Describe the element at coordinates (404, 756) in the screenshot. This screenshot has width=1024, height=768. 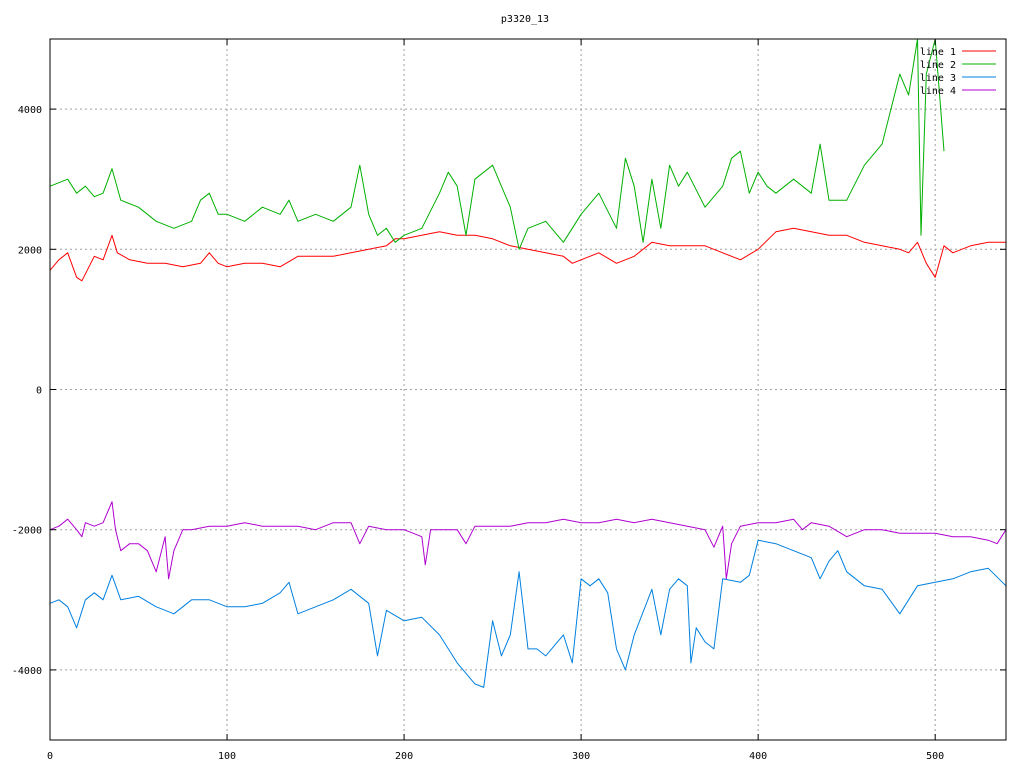
I see `x-tick-label: 200` at that location.